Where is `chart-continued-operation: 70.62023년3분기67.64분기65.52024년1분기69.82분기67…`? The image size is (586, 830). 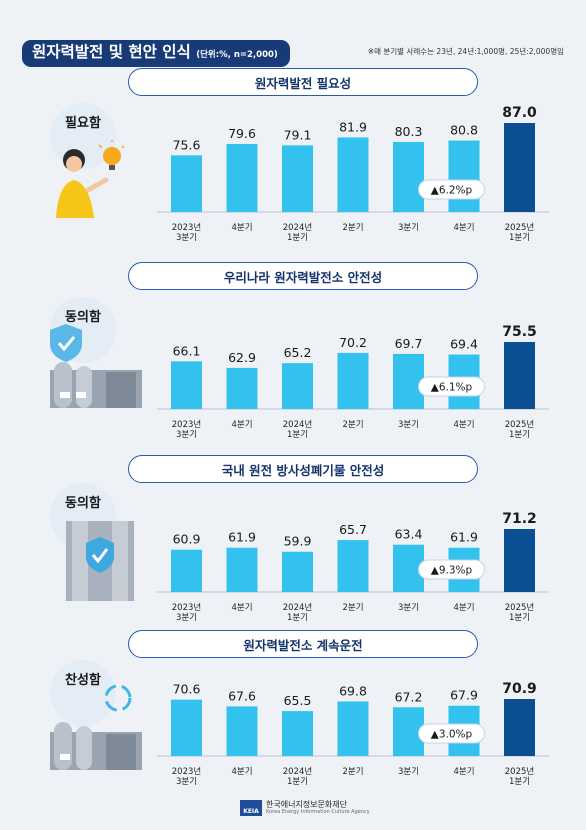 chart-continued-operation: 70.62023년3분기67.64분기65.52024년1분기69.82분기67… is located at coordinates (353, 734).